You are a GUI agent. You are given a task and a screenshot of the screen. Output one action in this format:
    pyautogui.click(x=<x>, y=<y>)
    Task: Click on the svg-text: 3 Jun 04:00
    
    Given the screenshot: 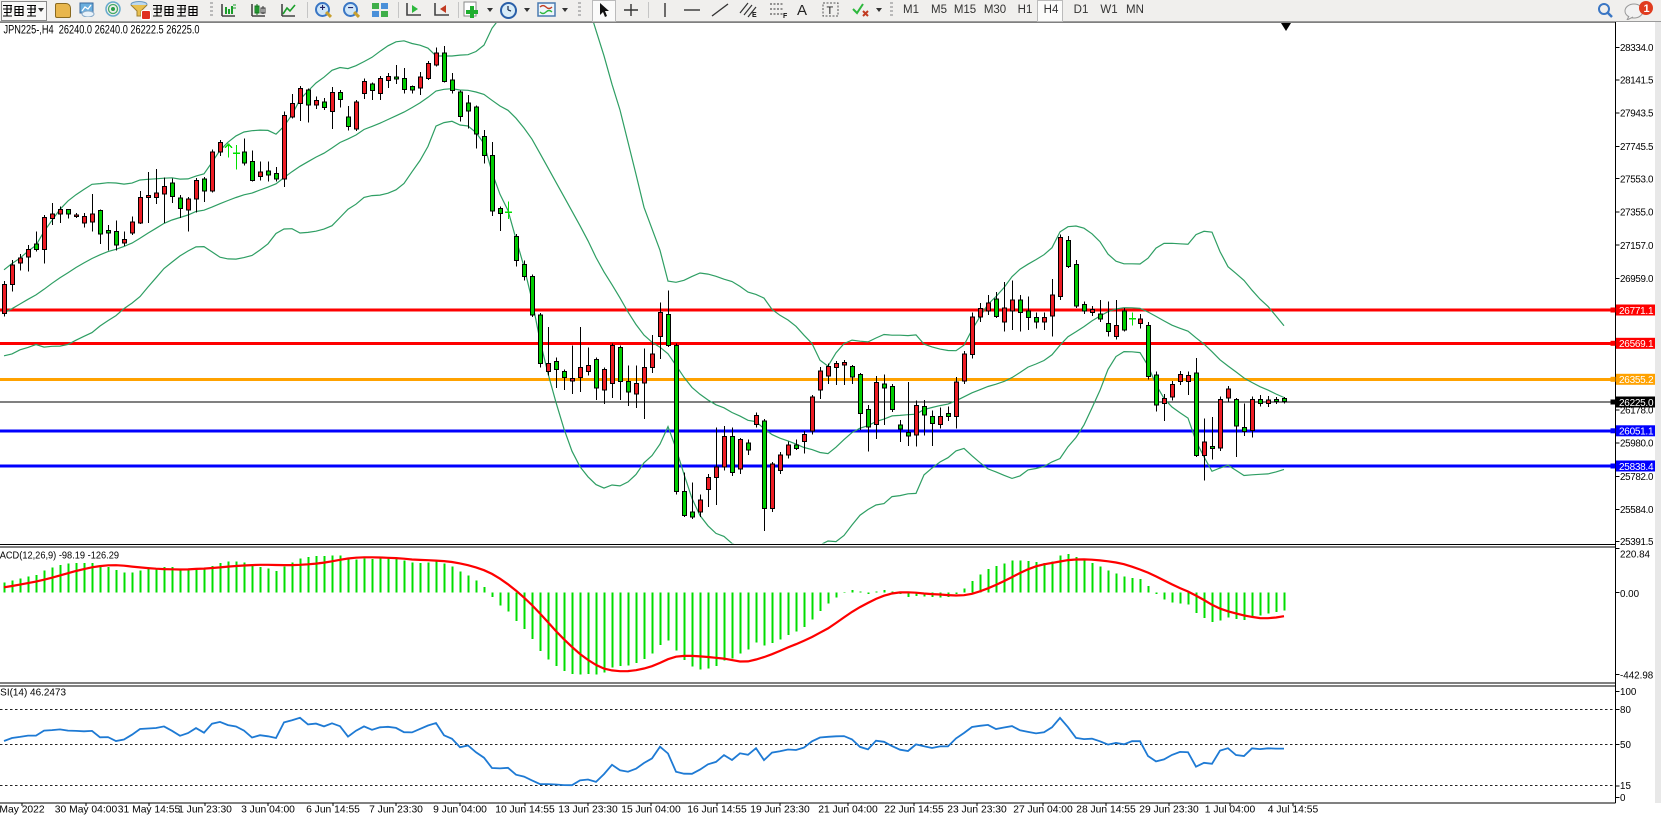 What is the action you would take?
    pyautogui.click(x=268, y=810)
    